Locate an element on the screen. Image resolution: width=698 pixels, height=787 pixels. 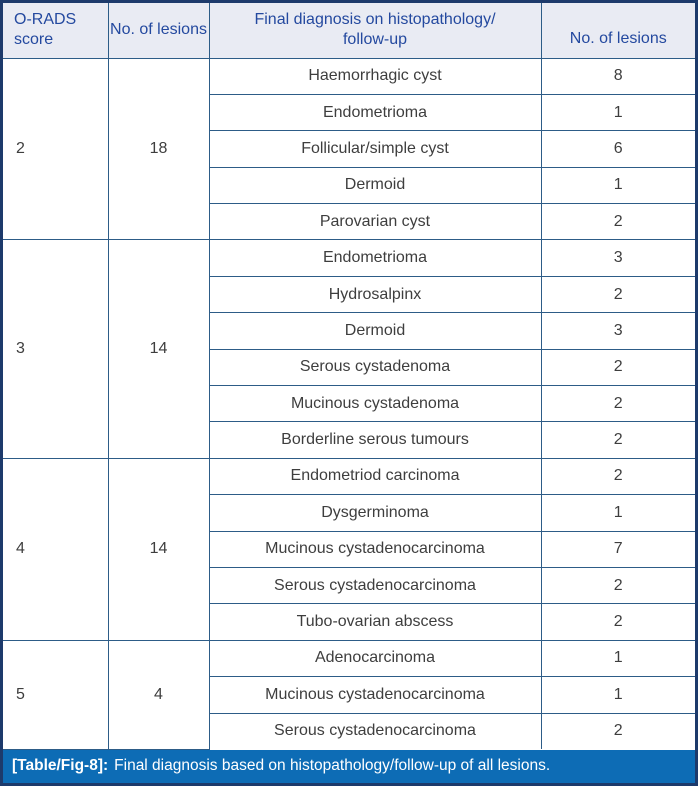
table-row: Dermoid 3 is located at coordinates (349, 331).